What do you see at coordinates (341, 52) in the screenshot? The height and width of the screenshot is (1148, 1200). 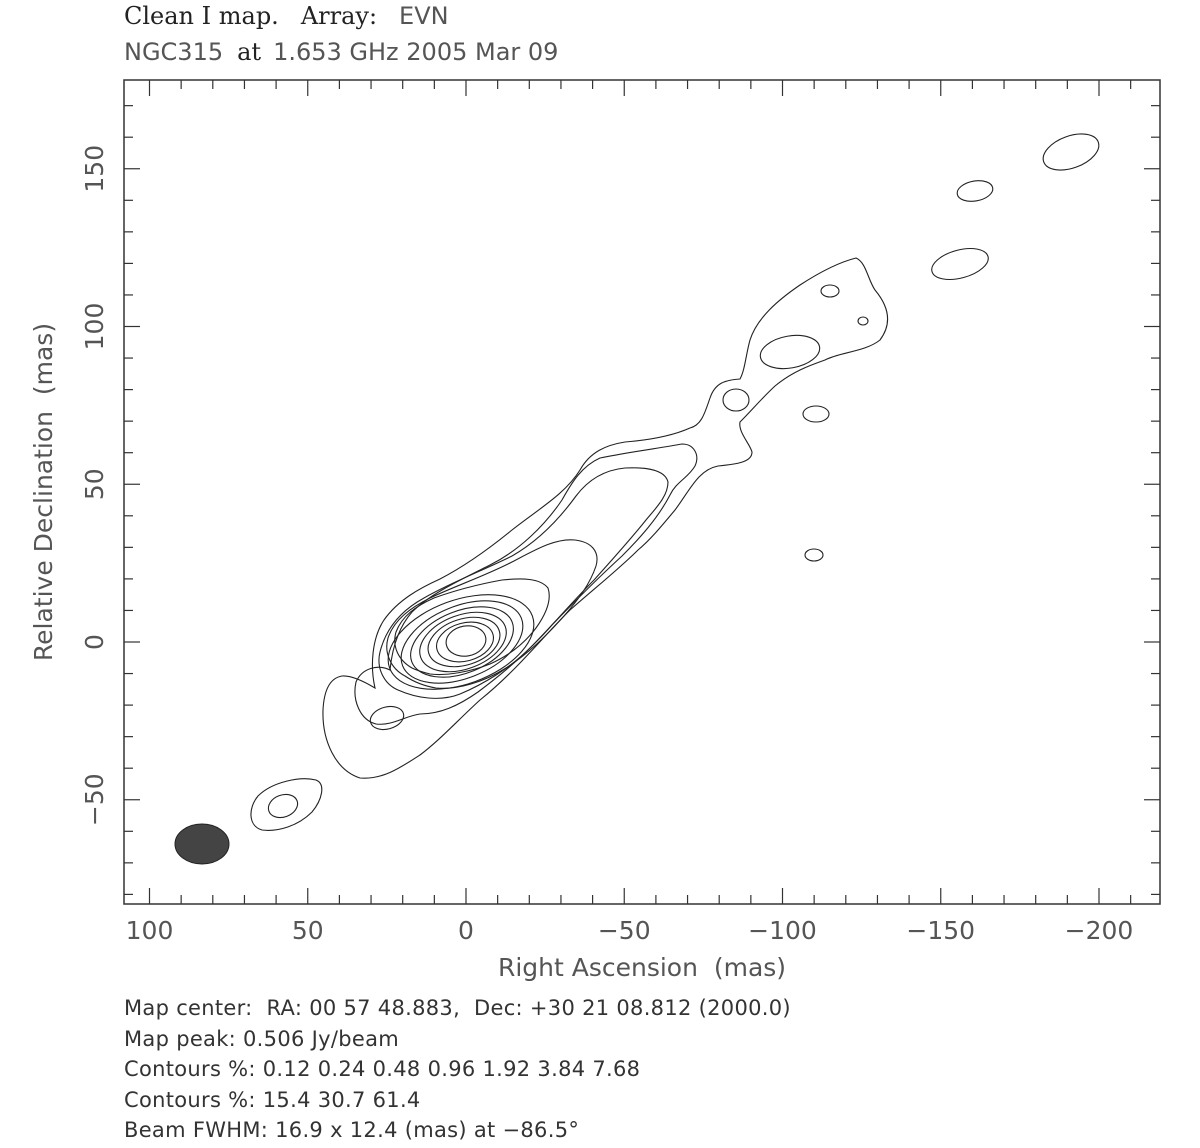 I see `map-subtitle: NGC315 at 1.653 GHz 2005 Mar 09` at bounding box center [341, 52].